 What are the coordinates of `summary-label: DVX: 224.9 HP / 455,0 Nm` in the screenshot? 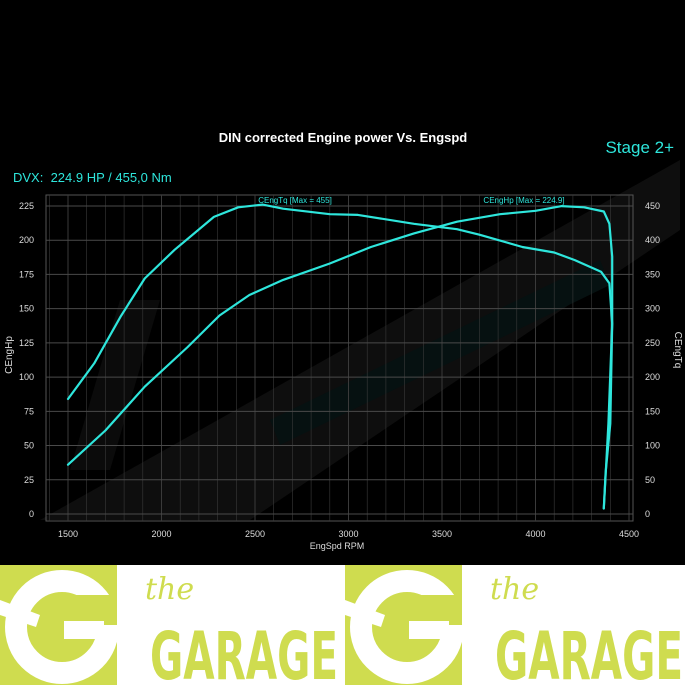 It's located at (92, 177).